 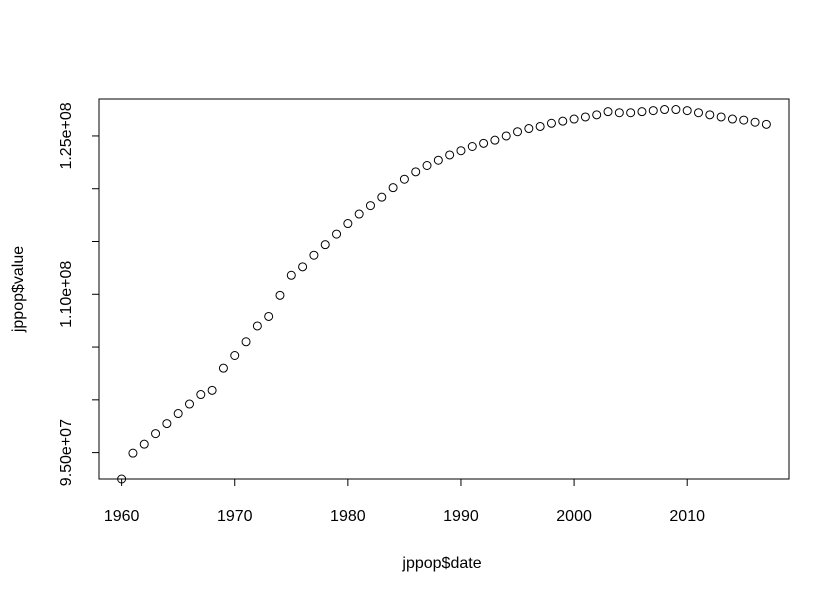 I want to click on x-tick-label: 1970, so click(x=235, y=516).